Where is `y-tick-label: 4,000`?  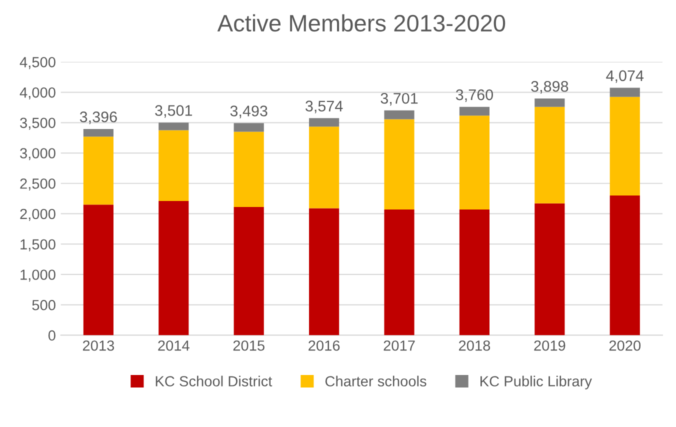 y-tick-label: 4,000 is located at coordinates (38, 93).